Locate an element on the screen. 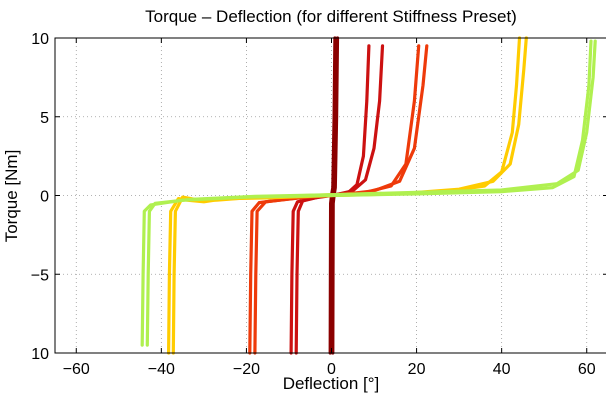  x-tick-label: 0 is located at coordinates (331, 369).